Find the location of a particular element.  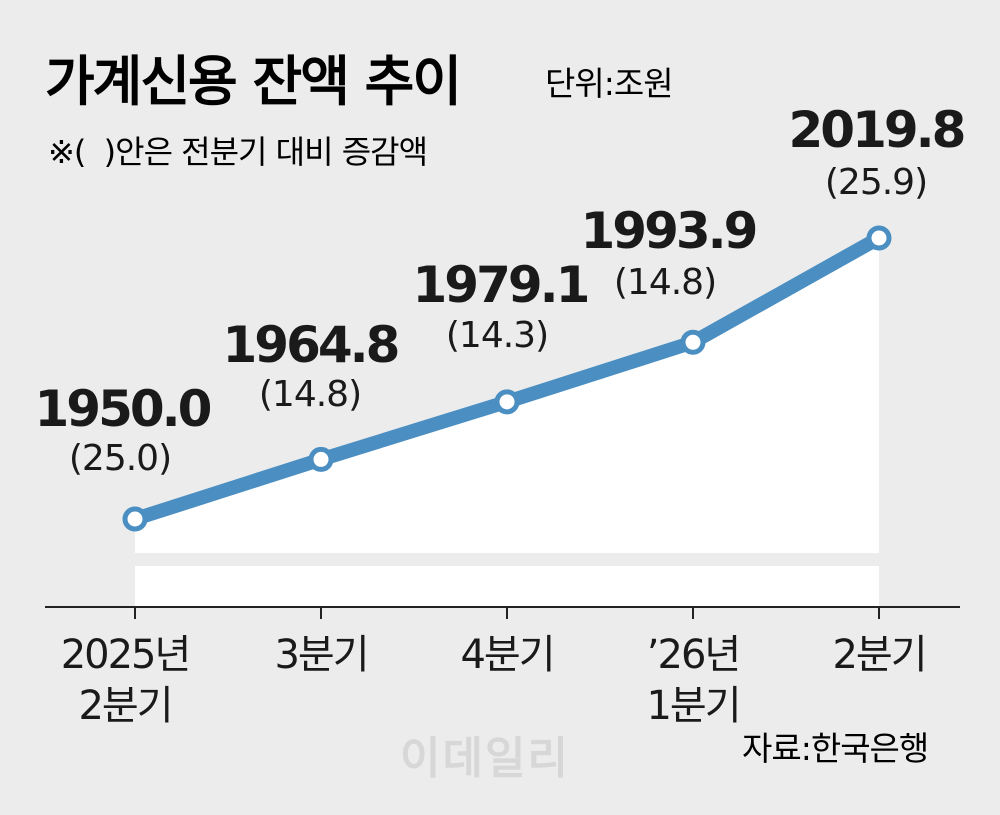

x-tick-label-2: 3분기 is located at coordinates (320, 655).